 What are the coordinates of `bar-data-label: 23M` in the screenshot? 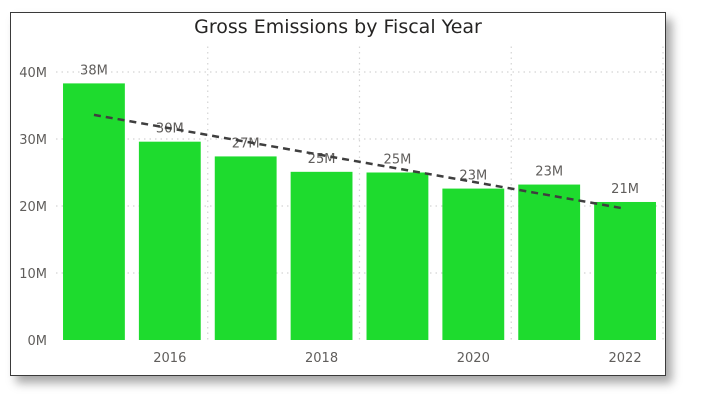 It's located at (549, 172).